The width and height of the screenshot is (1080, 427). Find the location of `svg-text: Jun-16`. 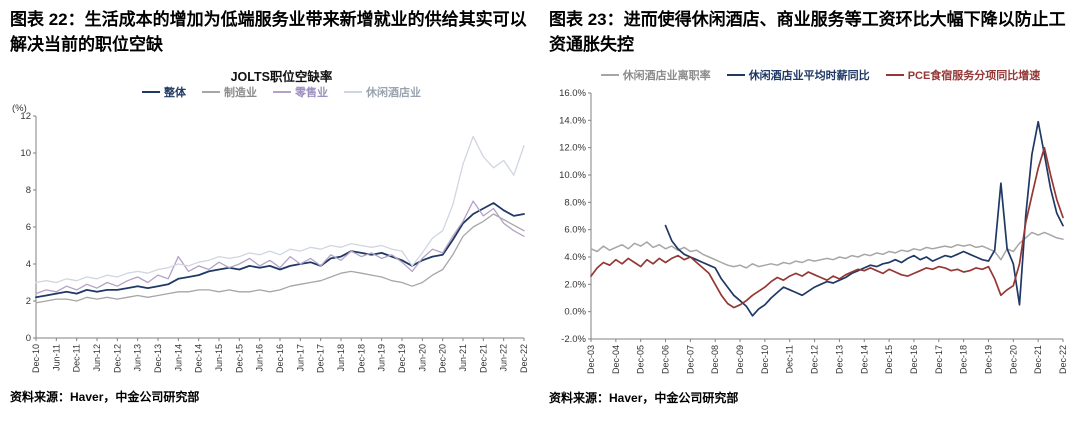

svg-text: Jun-16 is located at coordinates (260, 358).